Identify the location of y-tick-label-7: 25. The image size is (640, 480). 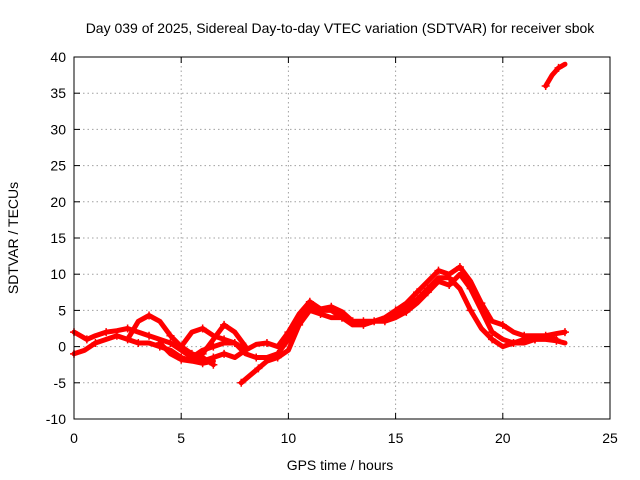
(58, 166).